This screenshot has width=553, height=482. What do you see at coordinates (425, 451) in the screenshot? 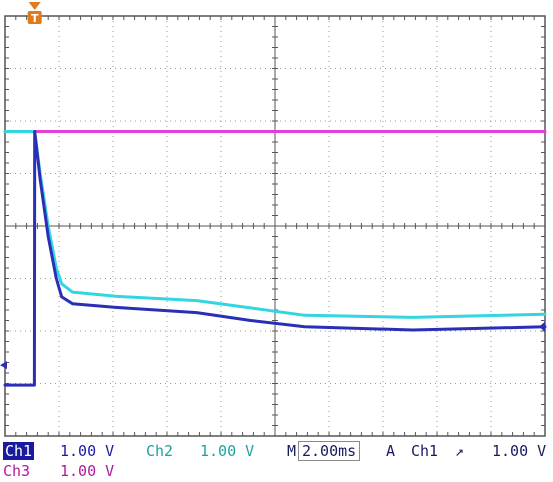
I see `trigger-source: Ch1` at bounding box center [425, 451].